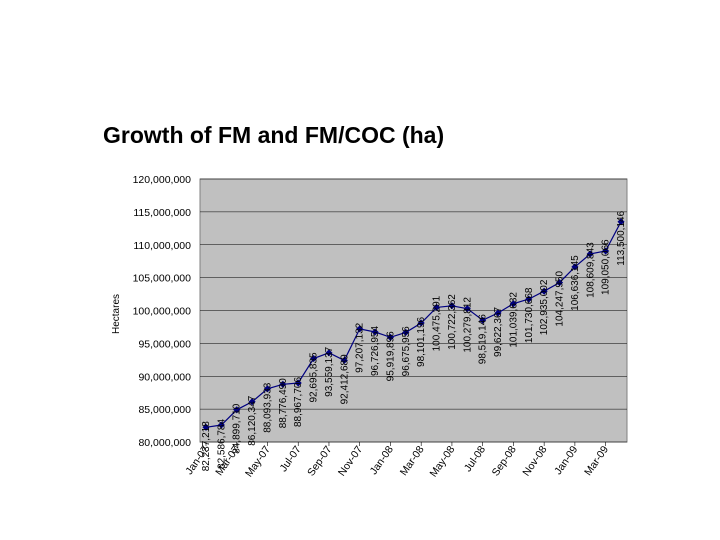  Describe the element at coordinates (164, 410) in the screenshot. I see `y-tick-label: 85,000,000` at that location.